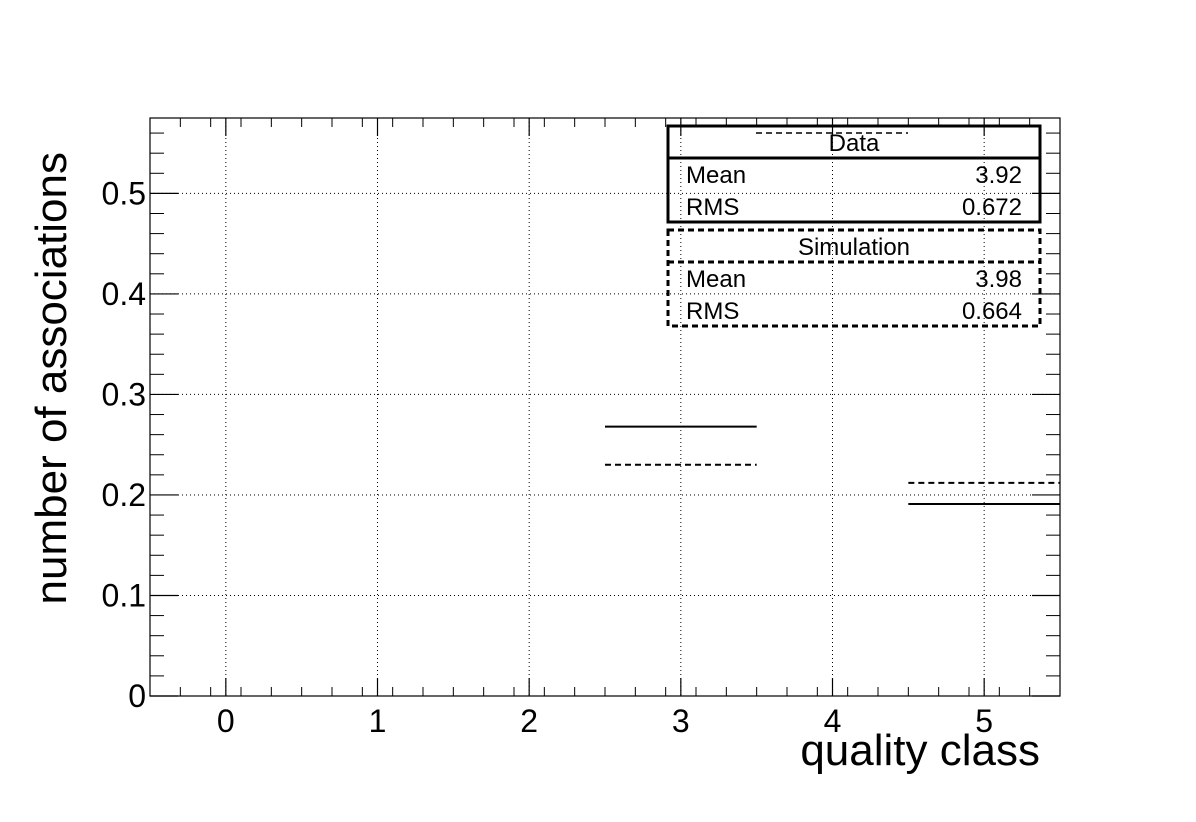 Image resolution: width=1196 pixels, height=822 pixels. What do you see at coordinates (137, 696) in the screenshot?
I see `y-tick-label: 0` at bounding box center [137, 696].